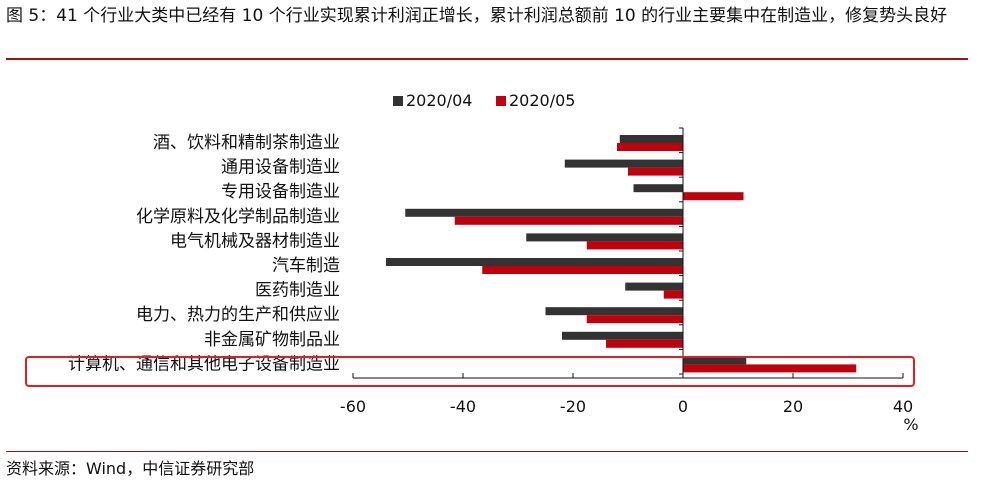 The width and height of the screenshot is (1002, 488). Describe the element at coordinates (542, 100) in the screenshot. I see `legend-label-1: 2020/05` at that location.